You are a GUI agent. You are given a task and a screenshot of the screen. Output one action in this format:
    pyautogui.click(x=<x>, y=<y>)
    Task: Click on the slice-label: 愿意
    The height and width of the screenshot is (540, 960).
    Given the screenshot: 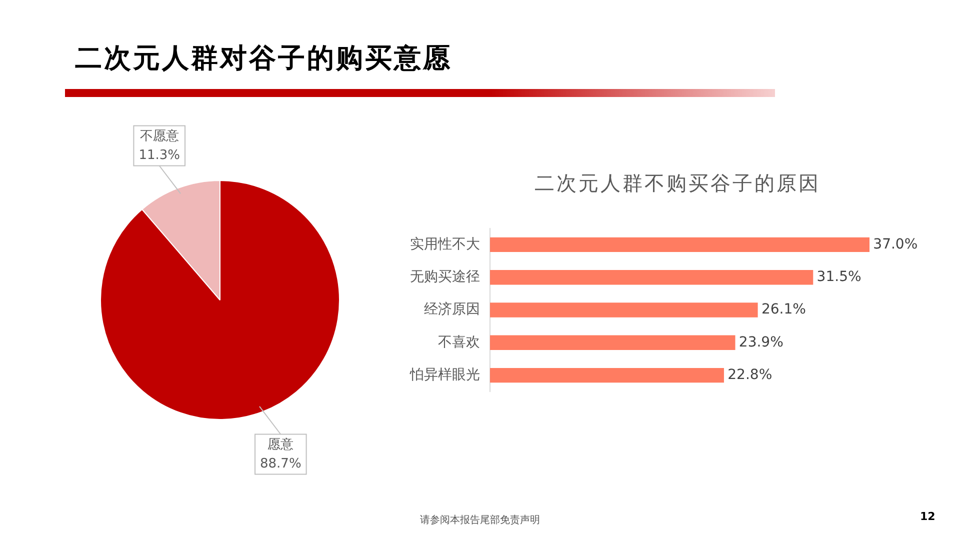 What is the action you would take?
    pyautogui.click(x=281, y=445)
    